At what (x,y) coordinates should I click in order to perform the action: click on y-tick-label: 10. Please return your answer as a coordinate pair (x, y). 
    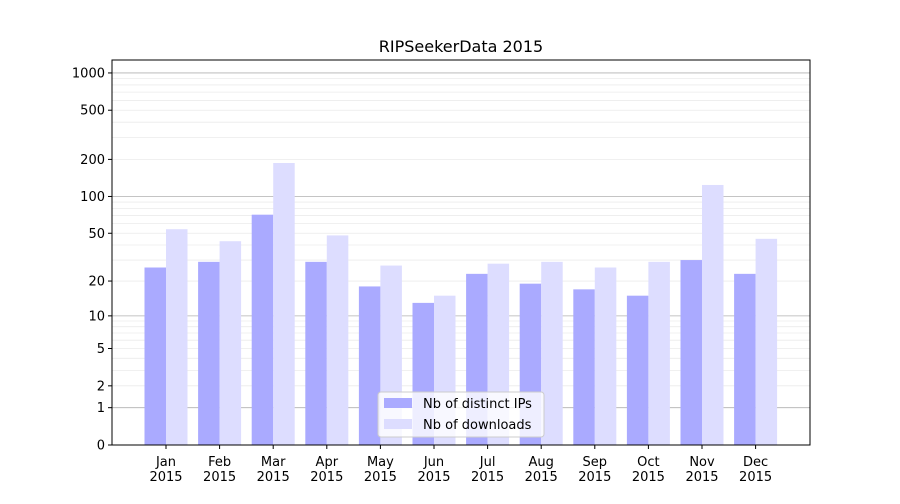
    Looking at the image, I should click on (96, 316).